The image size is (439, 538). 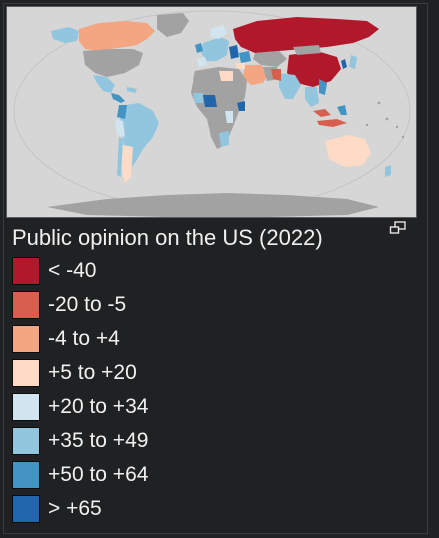 I want to click on legend-item: -4 to +4, so click(x=80, y=339).